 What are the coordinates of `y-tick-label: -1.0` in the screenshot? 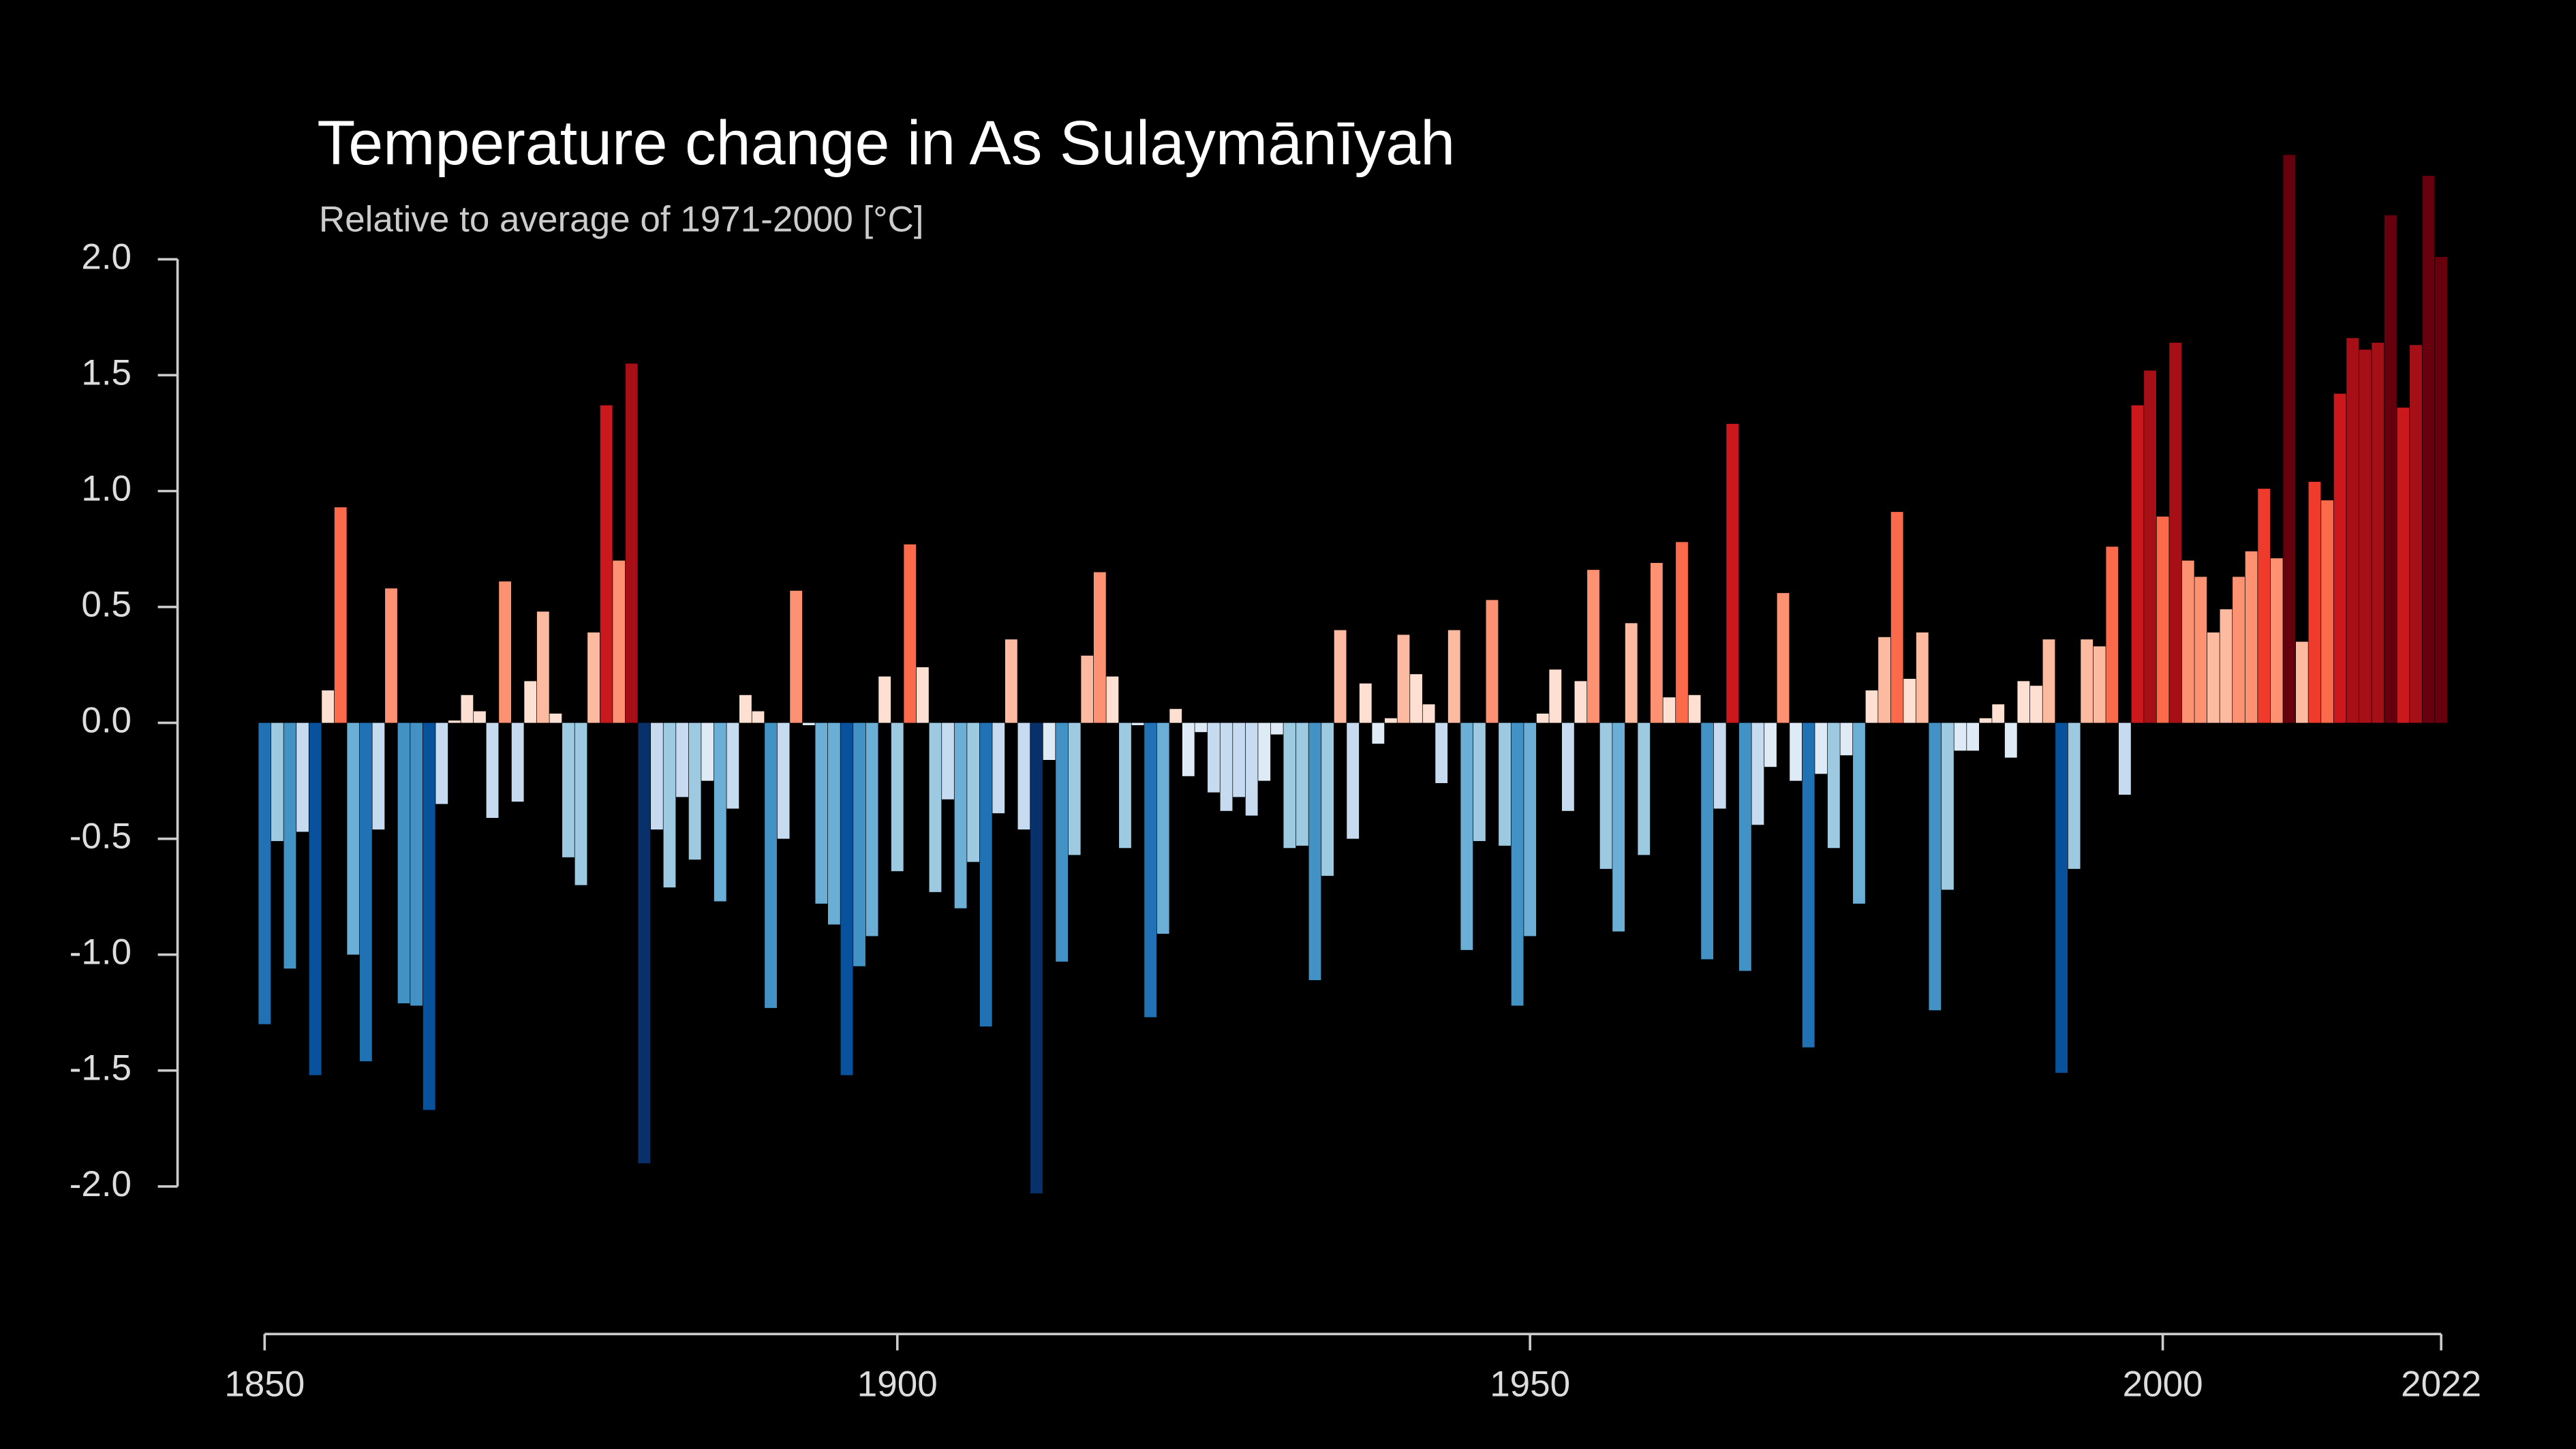 It's located at (101, 953).